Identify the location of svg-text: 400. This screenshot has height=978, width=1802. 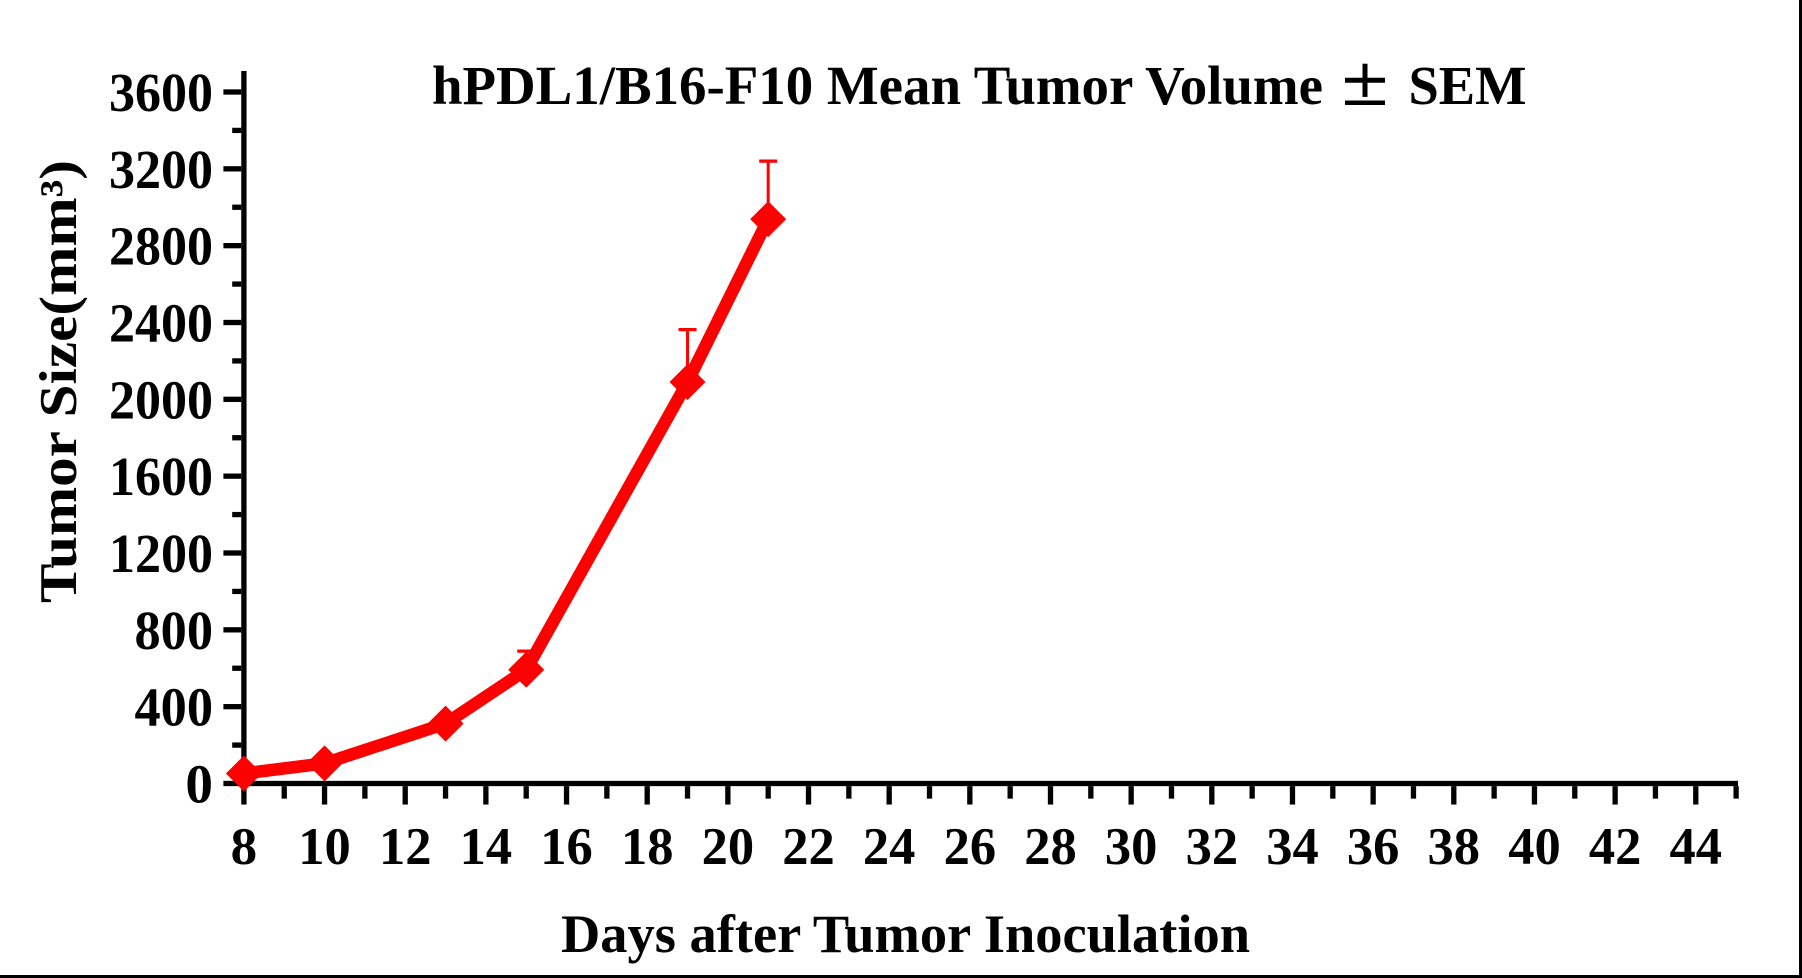
(174, 707).